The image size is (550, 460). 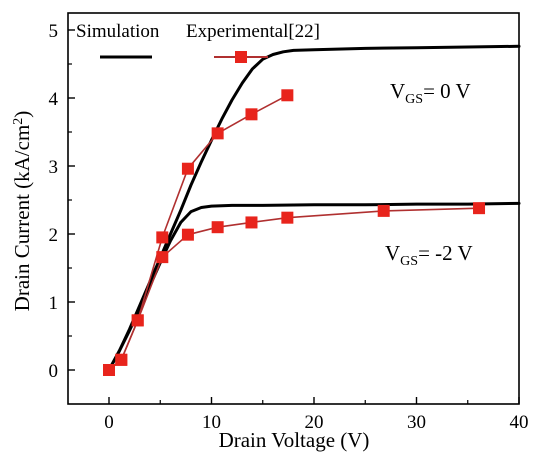 What do you see at coordinates (54, 167) in the screenshot?
I see `y-tick-label: 3` at bounding box center [54, 167].